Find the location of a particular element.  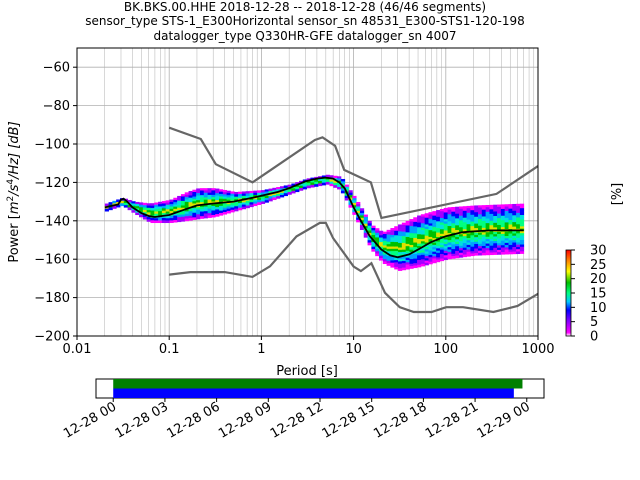

timeline-tick-label: 12-28 21 is located at coordinates (452, 420).